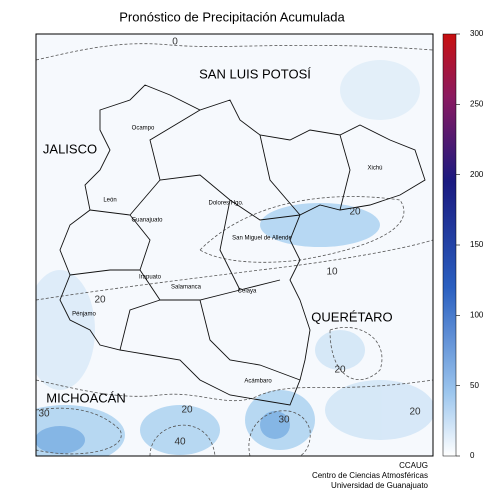 Image resolution: width=500 pixels, height=500 pixels. I want to click on footer-line: CCAUG, so click(413, 465).